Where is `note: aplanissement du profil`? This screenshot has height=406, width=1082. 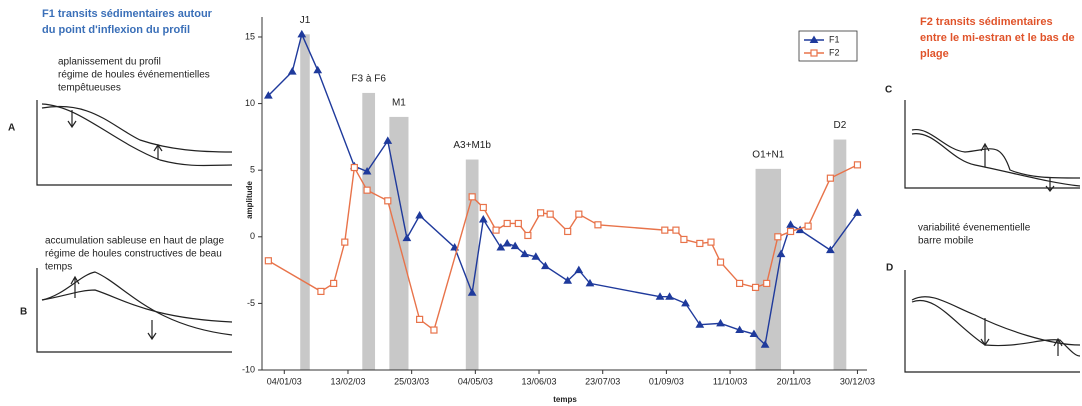 note: aplanissement du profil is located at coordinates (109, 62).